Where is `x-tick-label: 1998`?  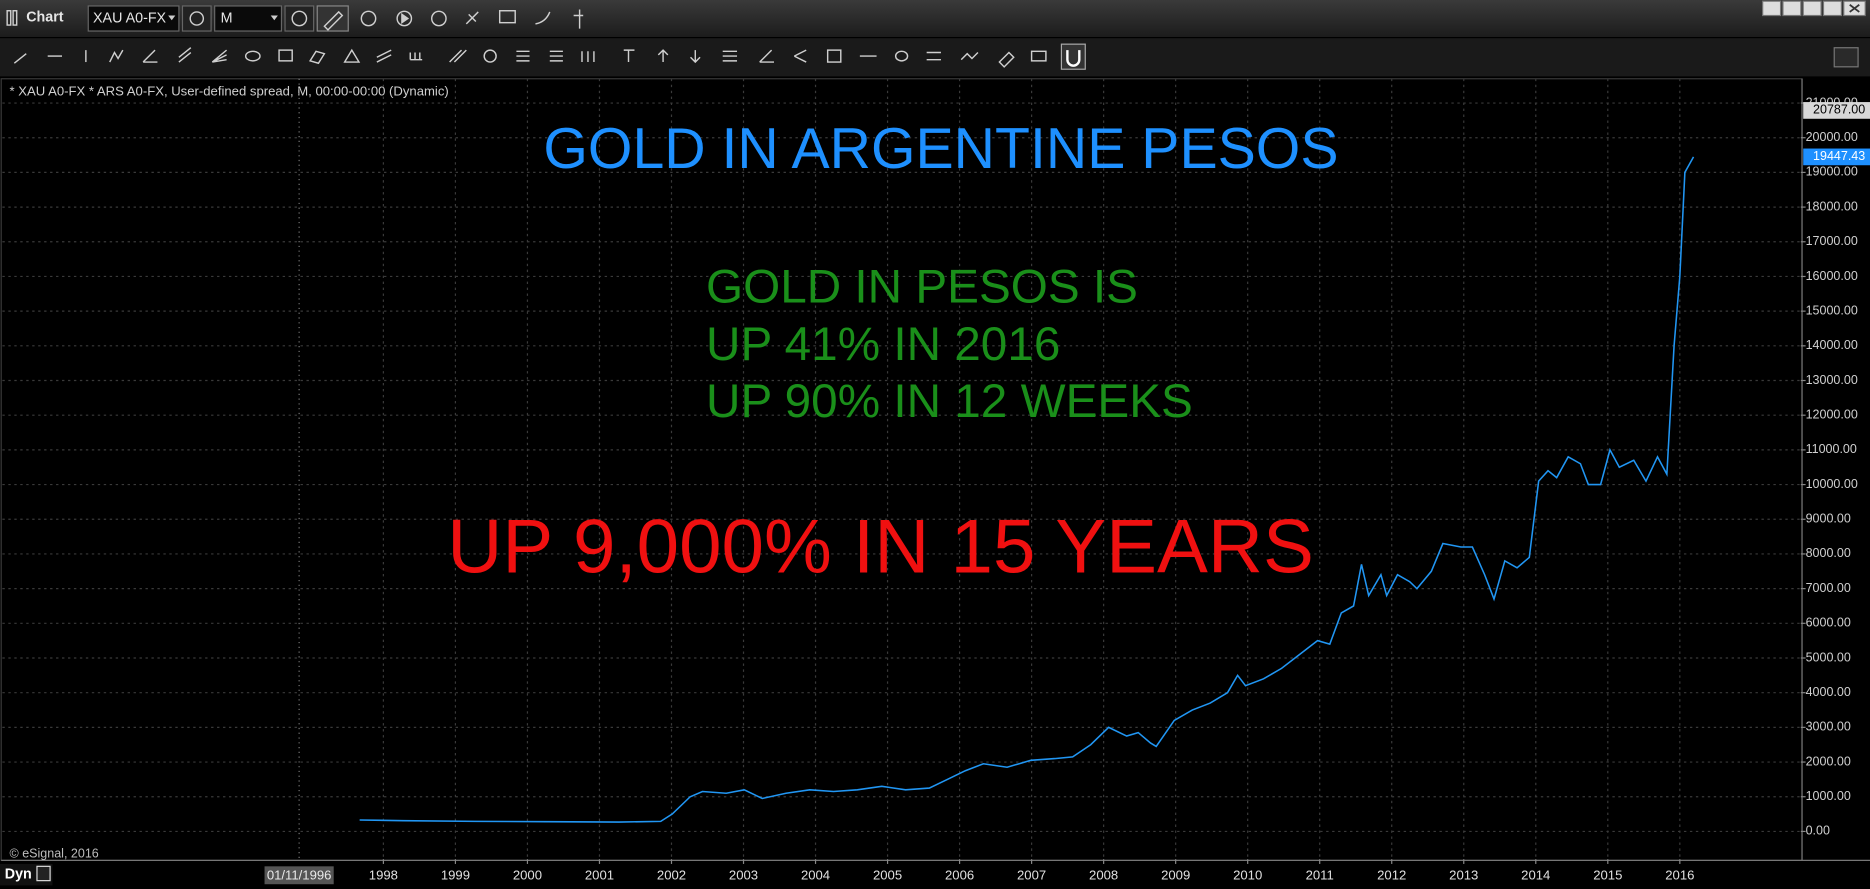
x-tick-label: 1998 is located at coordinates (383, 874).